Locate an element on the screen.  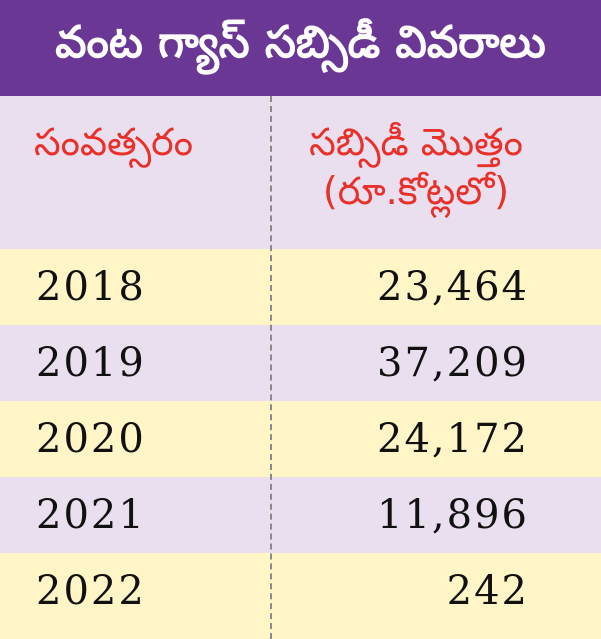
row-value: 24,172 is located at coordinates (453, 439).